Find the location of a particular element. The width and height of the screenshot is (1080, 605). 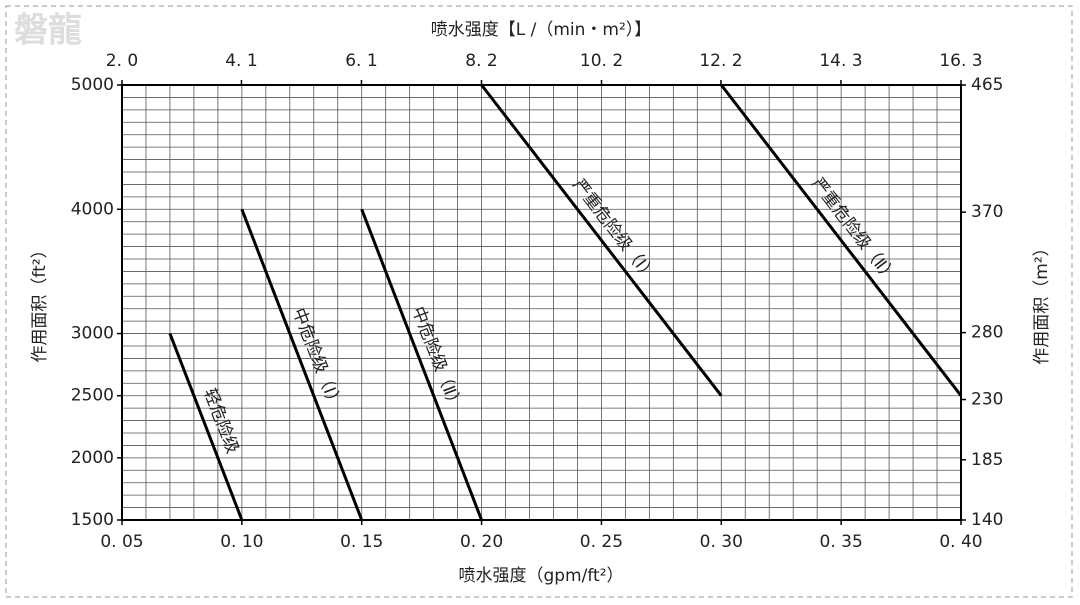

y2-tick-label: 185 is located at coordinates (987, 460).